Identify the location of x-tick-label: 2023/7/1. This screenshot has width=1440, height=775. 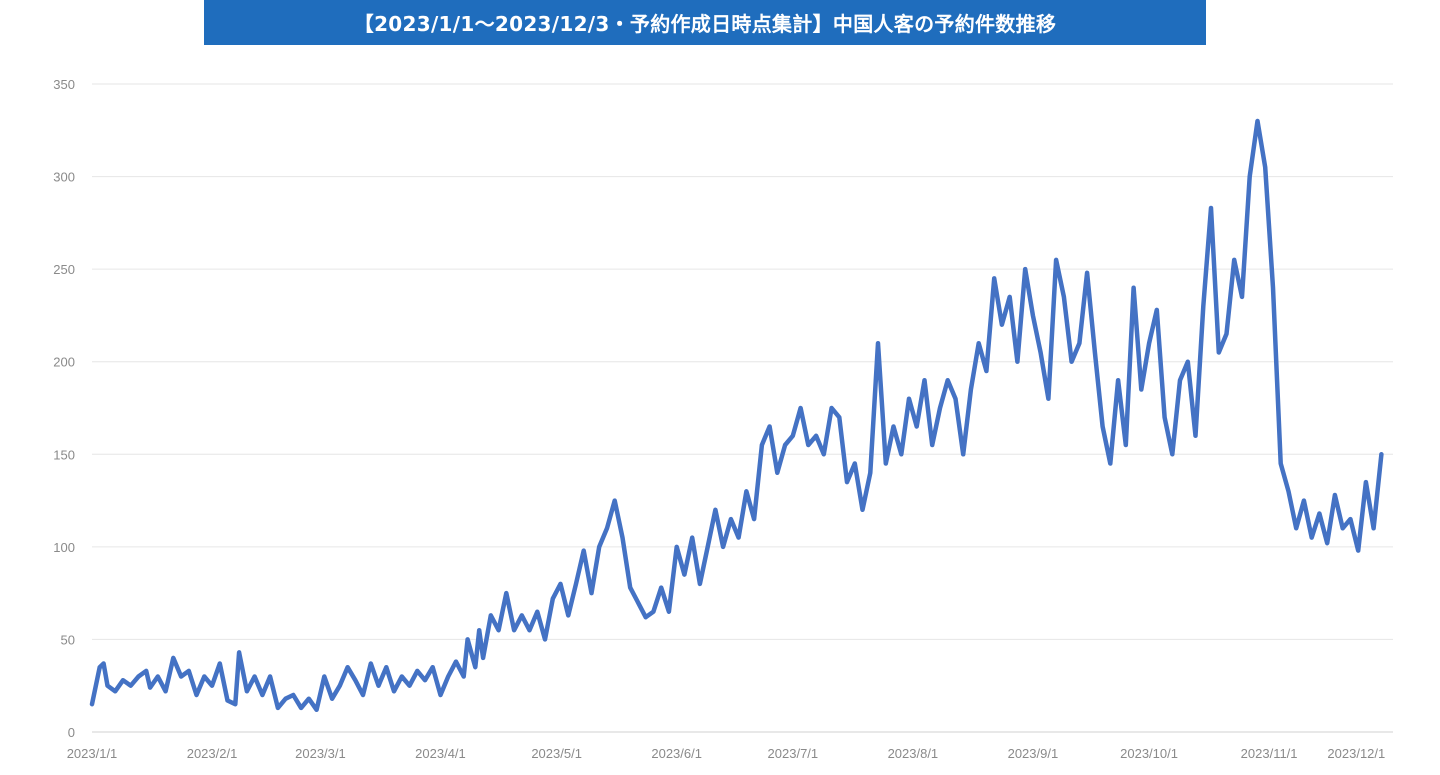
(793, 753).